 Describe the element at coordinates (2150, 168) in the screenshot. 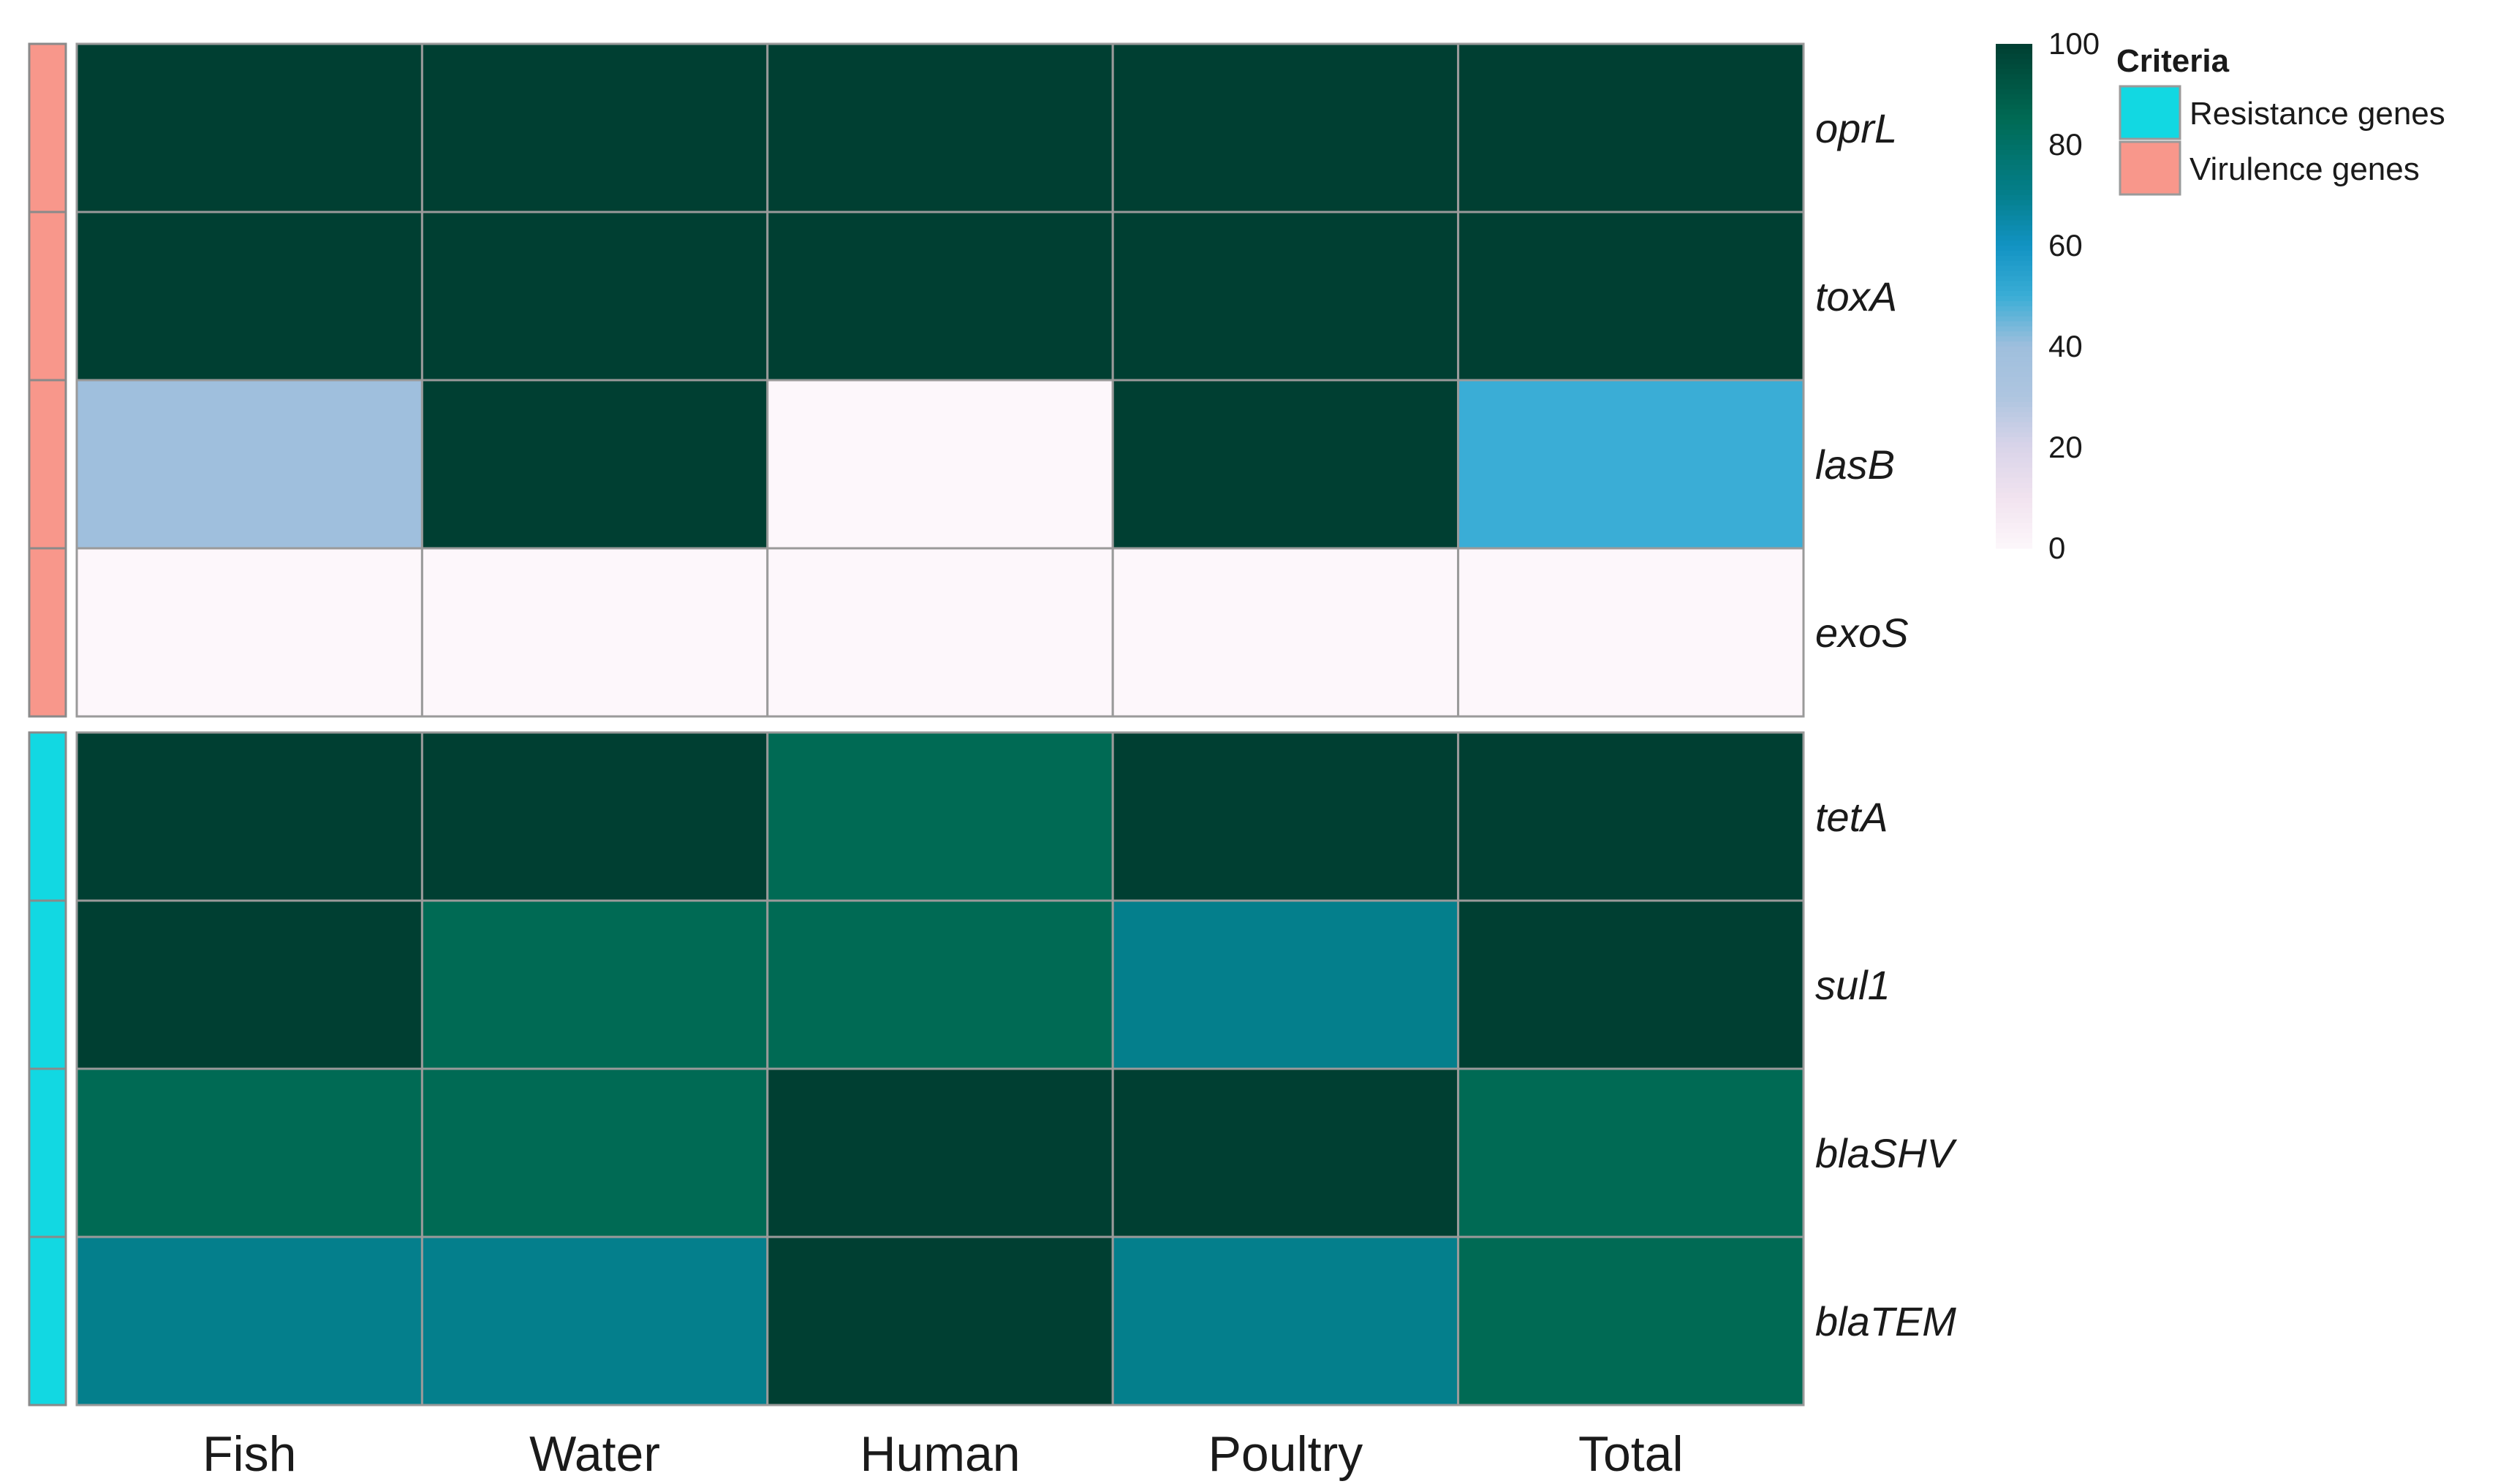

I see `legend-swatch-virulence-genes` at that location.